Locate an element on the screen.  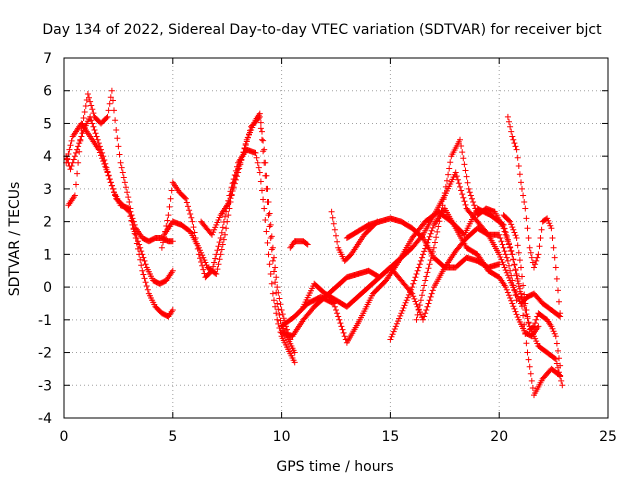
x-axis-label: GPS time / hours is located at coordinates (334, 467).